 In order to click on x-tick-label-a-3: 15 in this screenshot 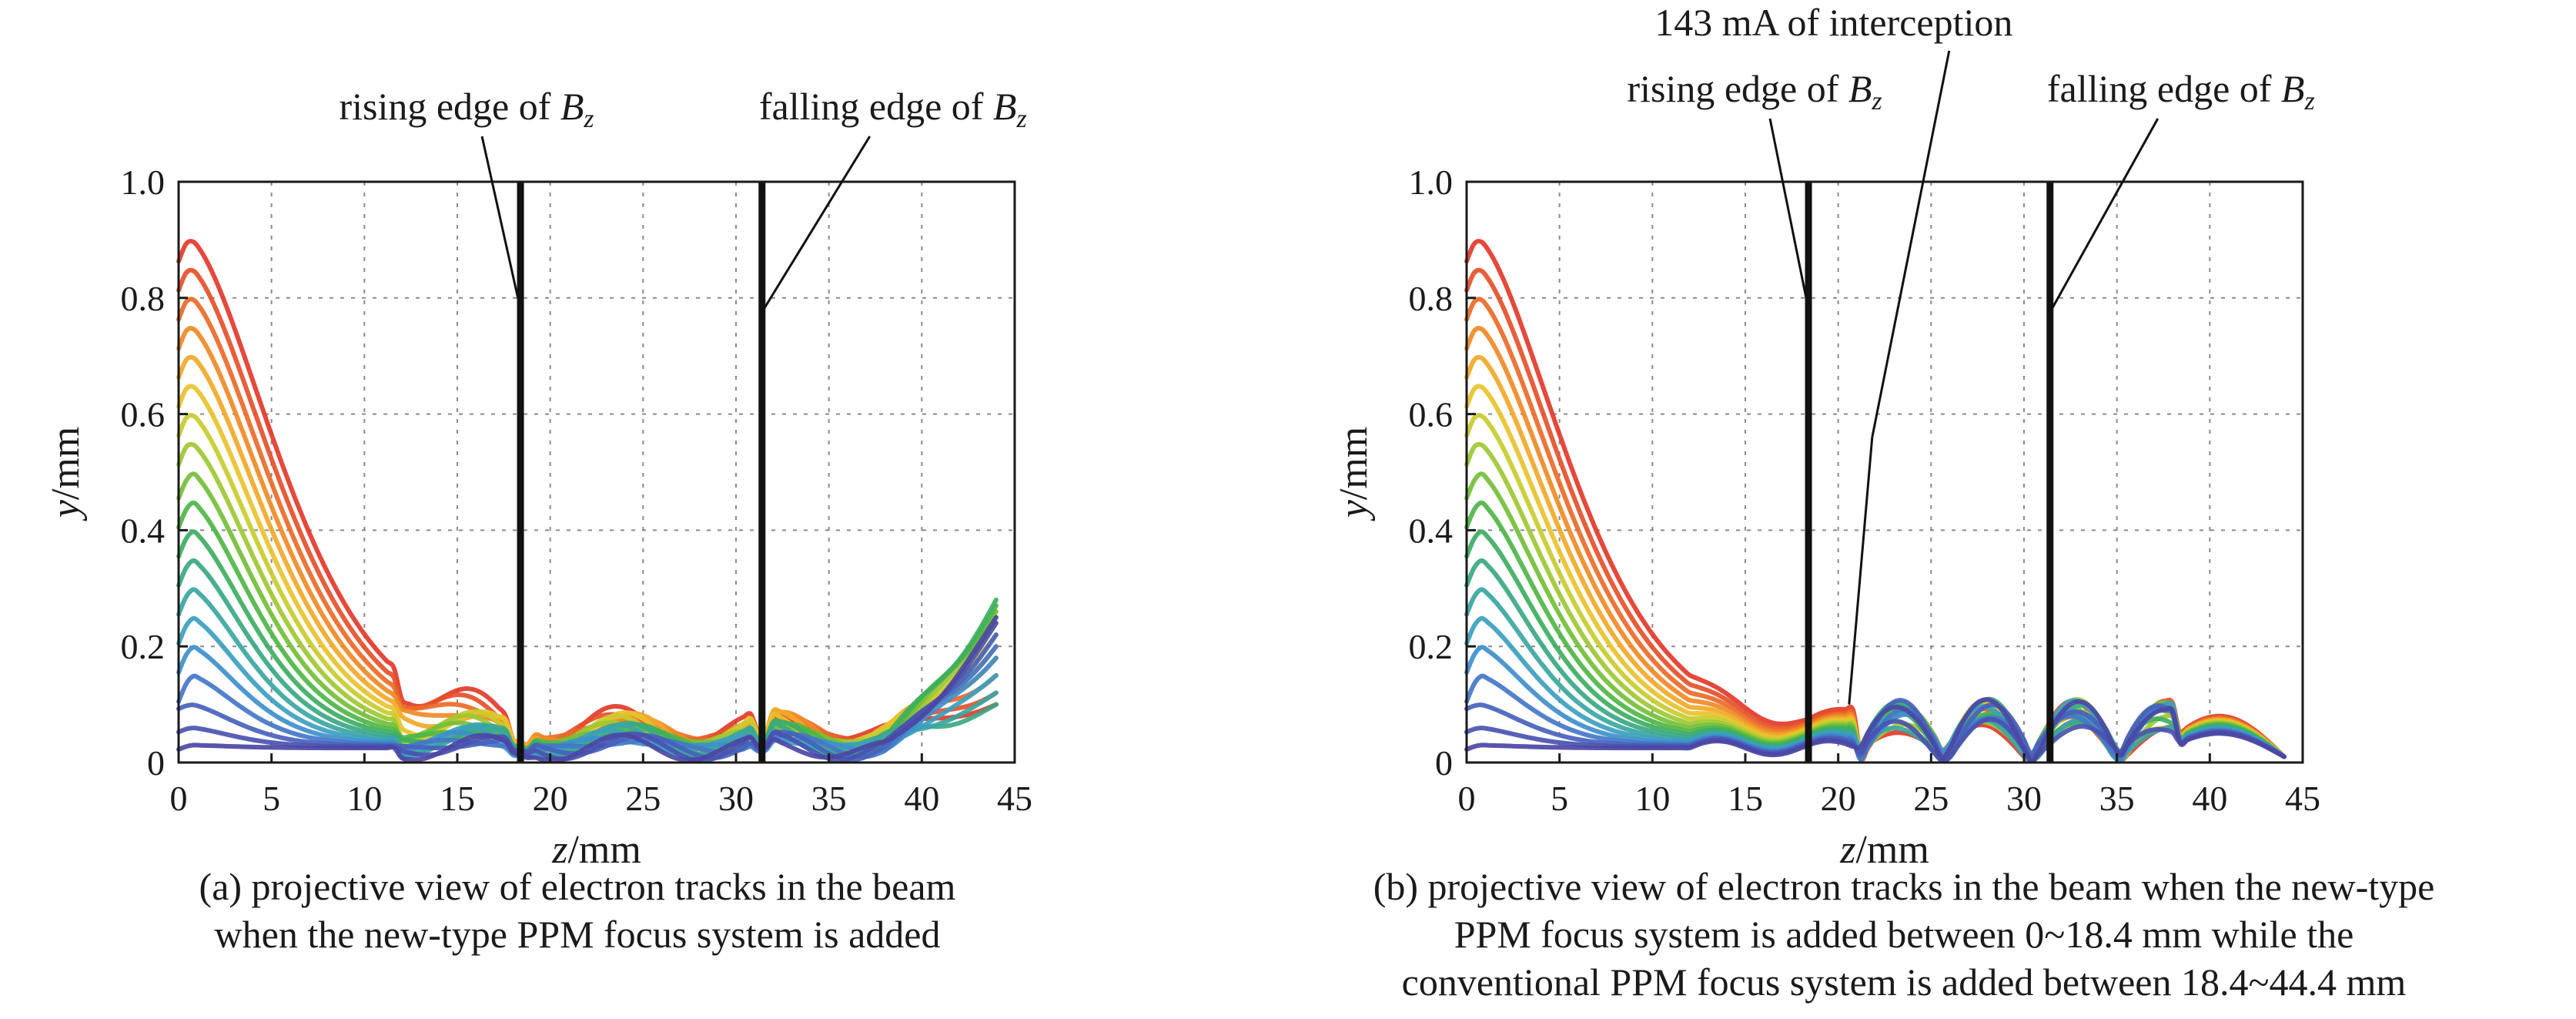, I will do `click(457, 799)`.